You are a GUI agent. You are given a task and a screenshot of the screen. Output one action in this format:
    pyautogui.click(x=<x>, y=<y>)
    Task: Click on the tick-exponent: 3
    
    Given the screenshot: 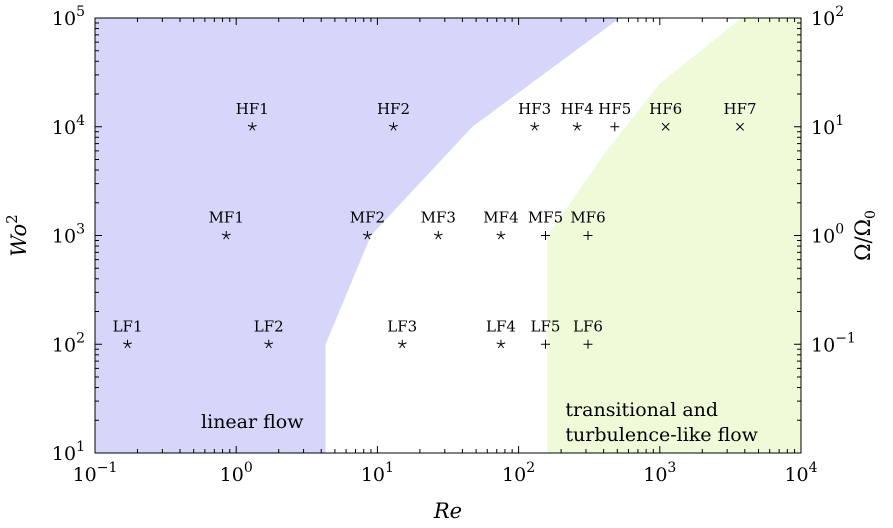 What is the action you would take?
    pyautogui.click(x=80, y=230)
    